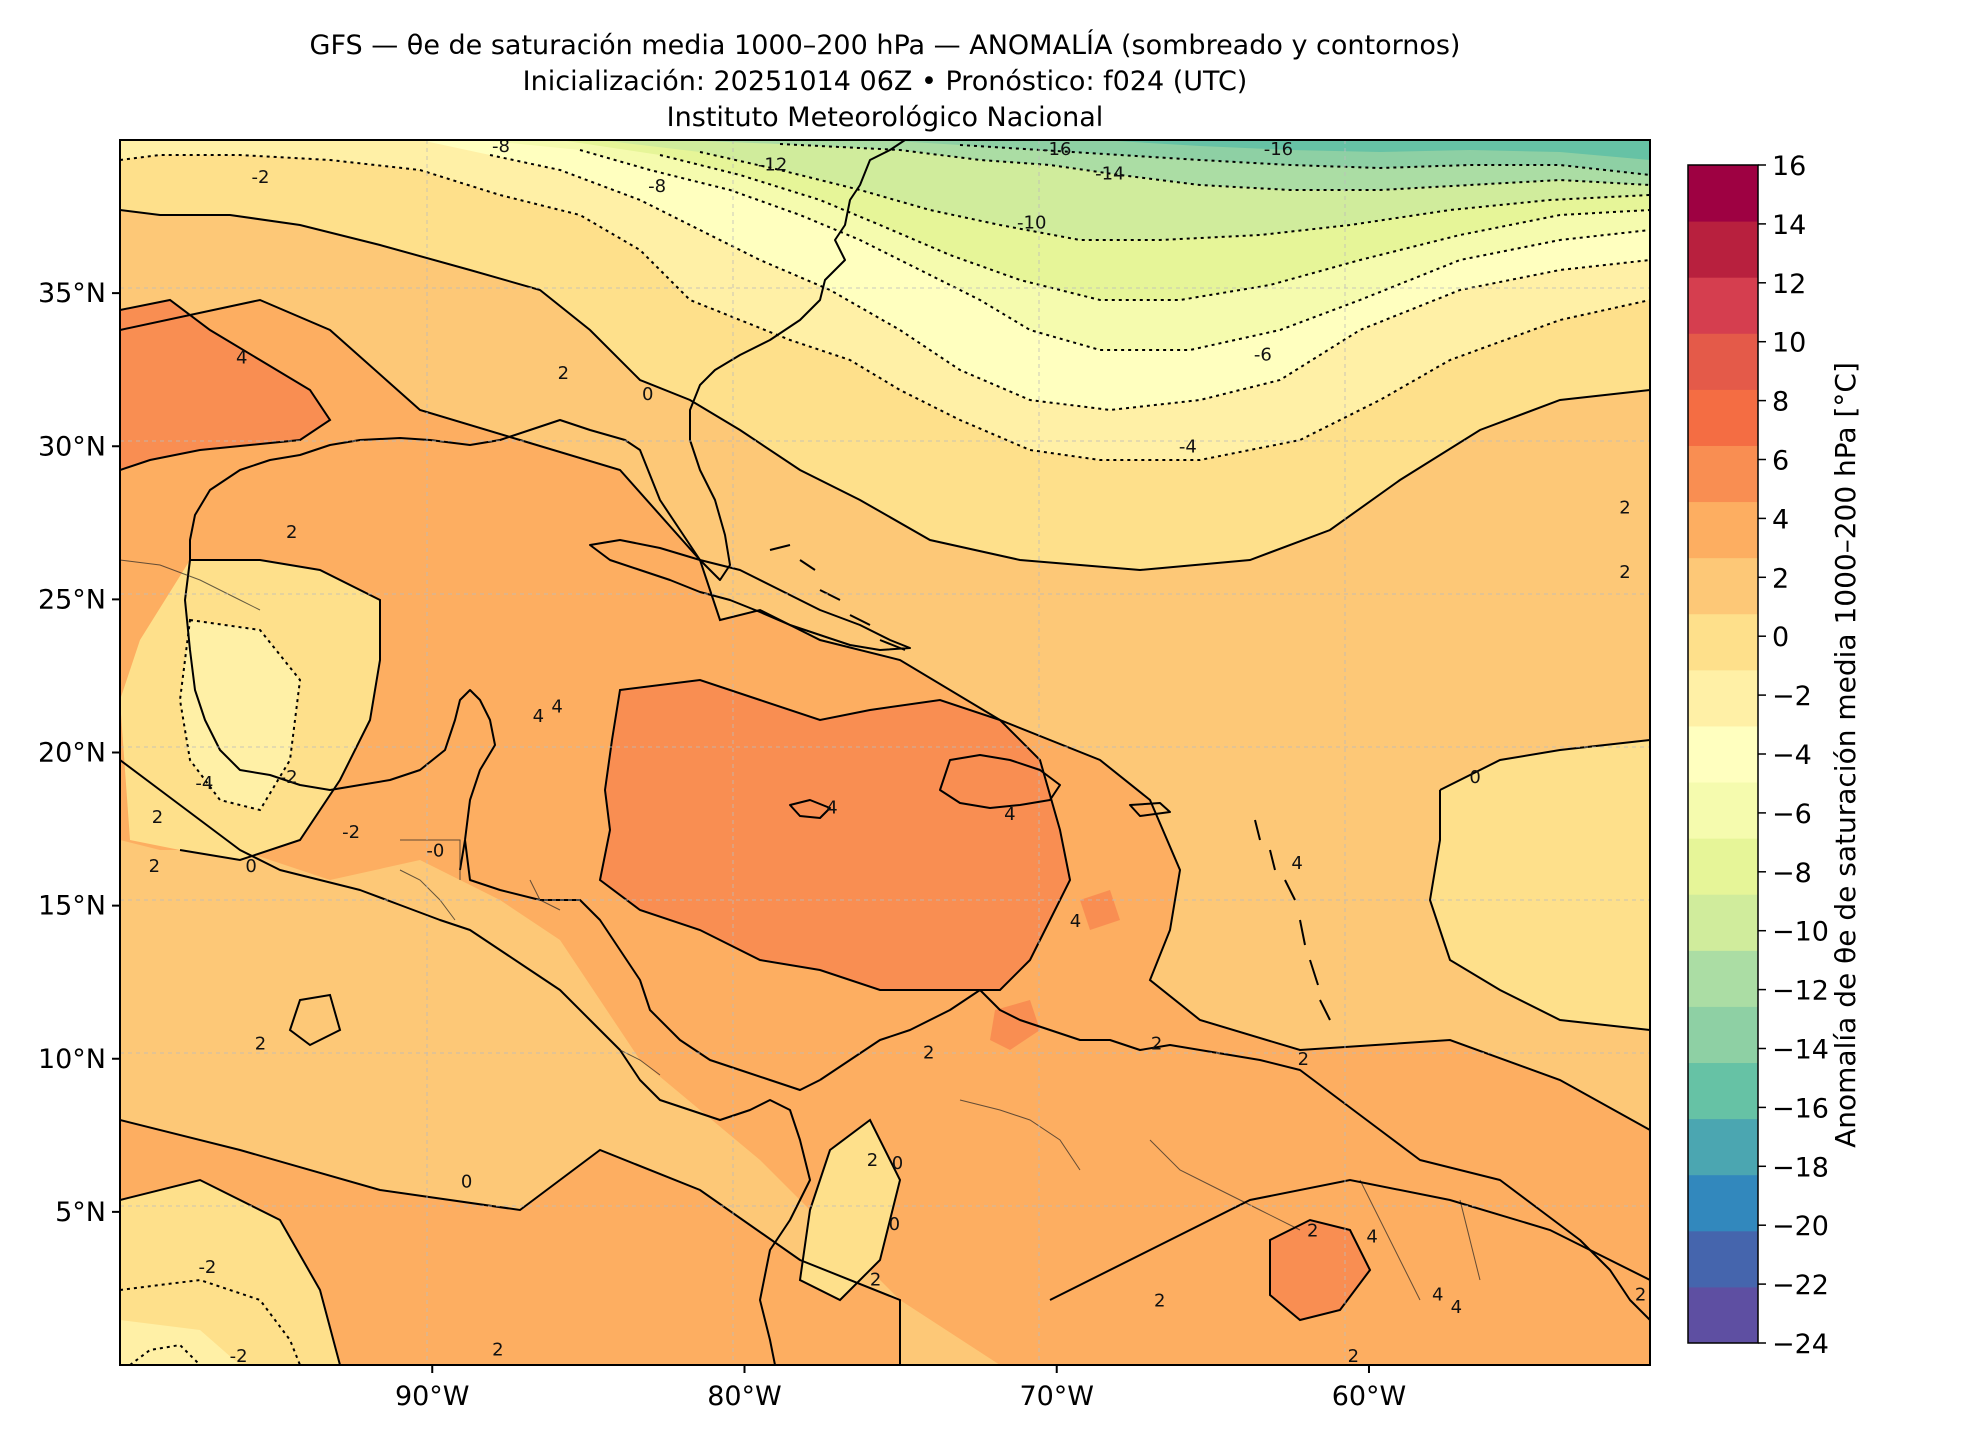 This screenshot has height=1440, width=1980. What do you see at coordinates (72, 1059) in the screenshot?
I see `lat-tick-label: 10°N` at bounding box center [72, 1059].